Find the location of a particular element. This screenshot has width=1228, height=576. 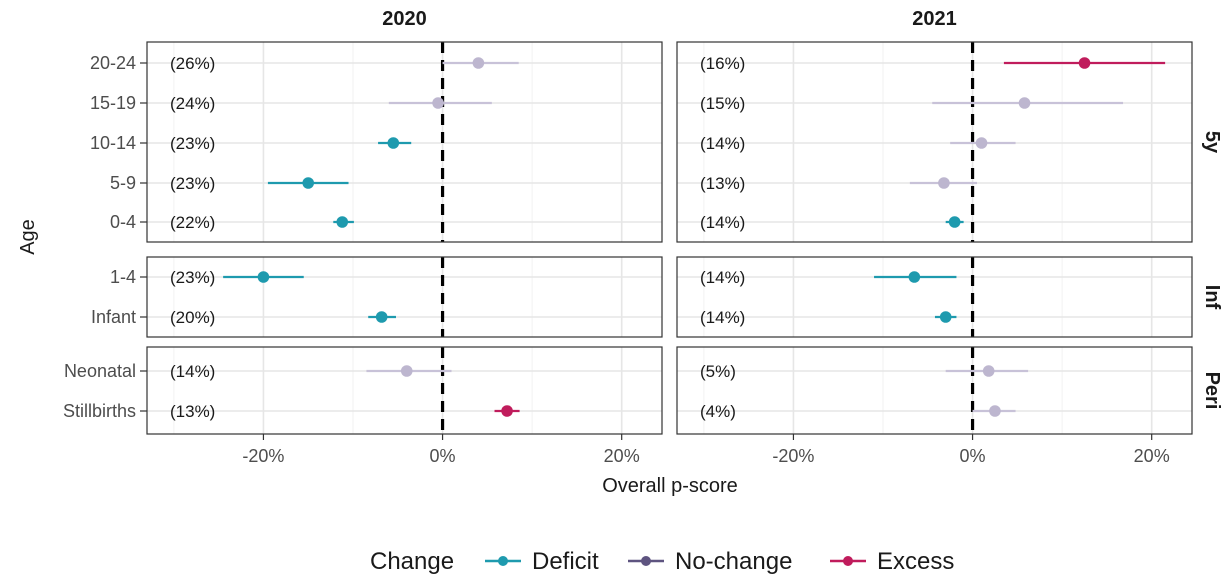

panel-2020-Inf: (23%) (20%) is located at coordinates (404, 297).